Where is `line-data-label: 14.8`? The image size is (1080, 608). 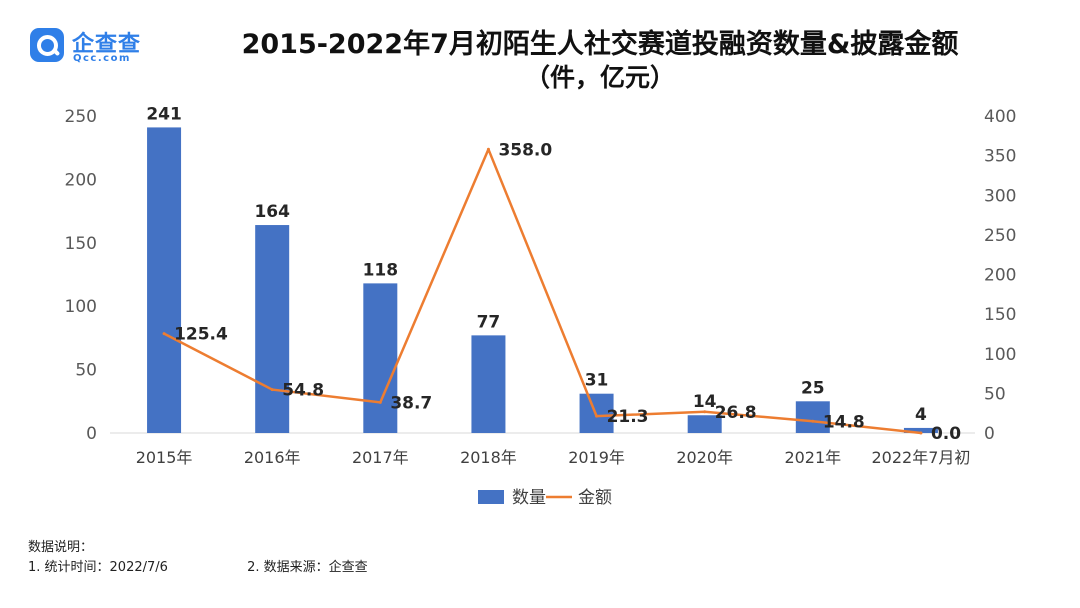 line-data-label: 14.8 is located at coordinates (844, 422).